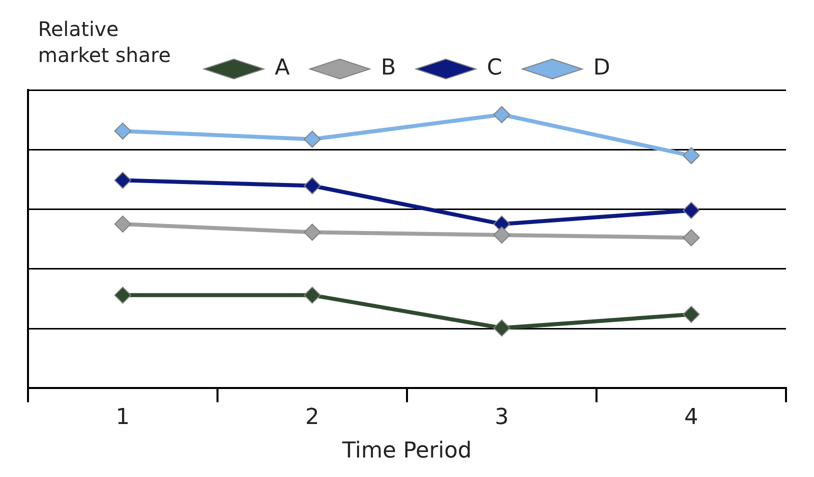 The height and width of the screenshot is (477, 814). Describe the element at coordinates (388, 68) in the screenshot. I see `legend-label: B` at that location.